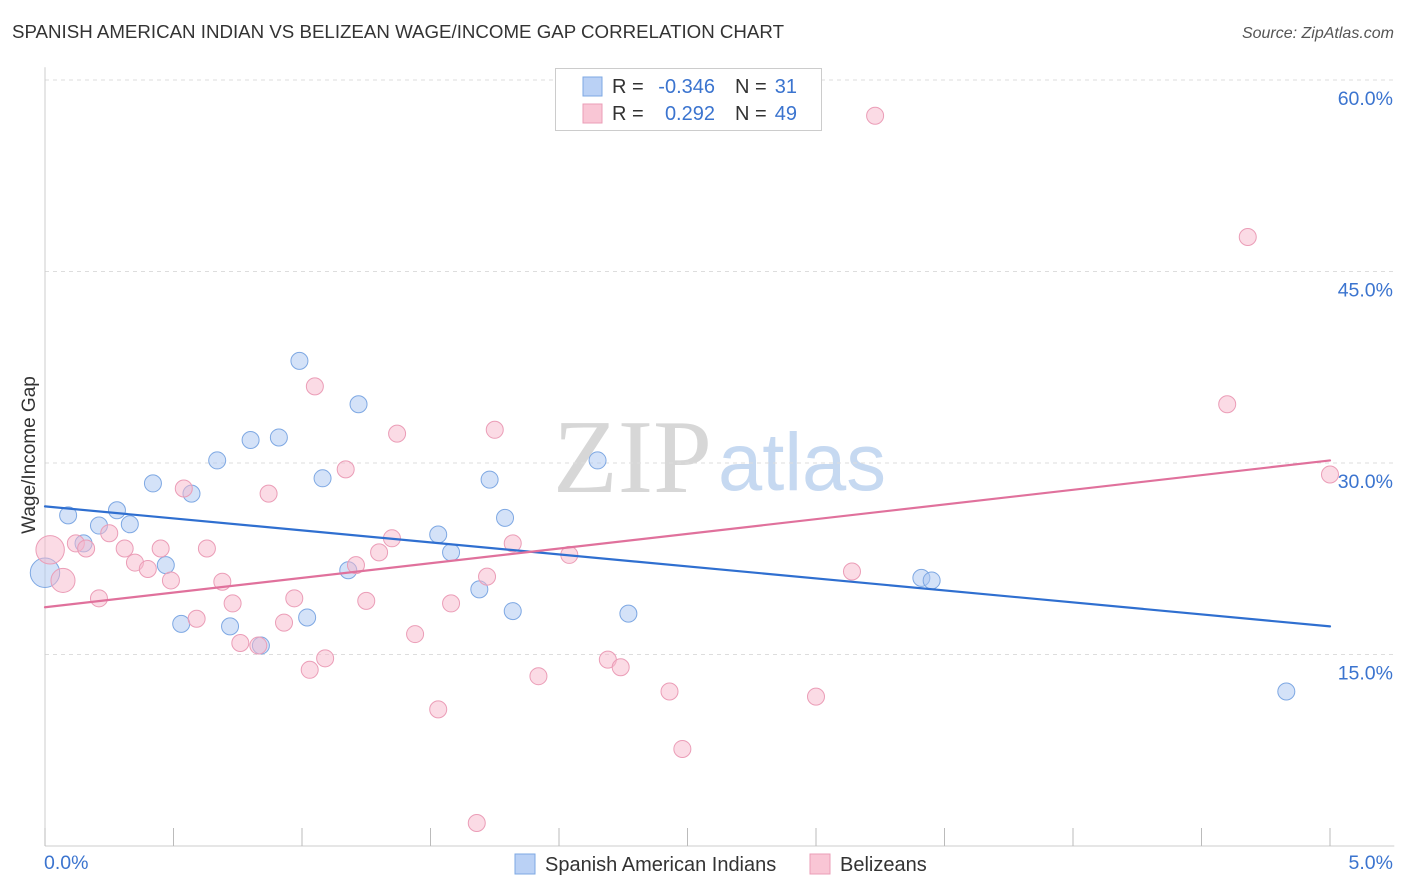  What do you see at coordinates (802, 462) in the screenshot?
I see `watermark-atlas: atlas` at bounding box center [802, 462].